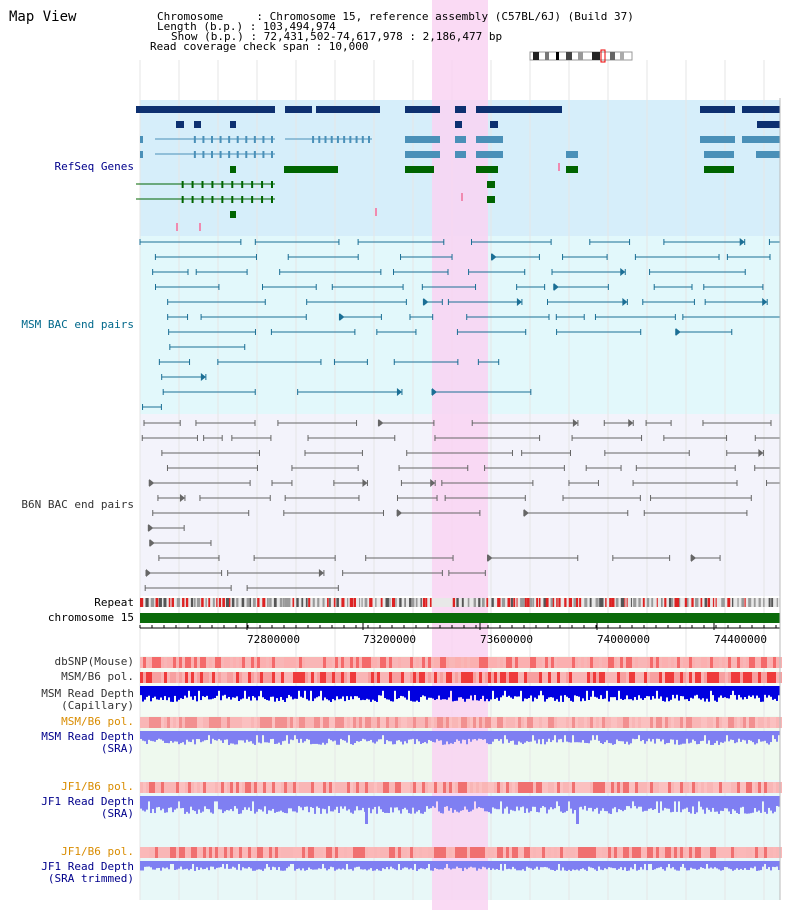  Describe the element at coordinates (87, 801) in the screenshot. I see `track-label-jf1-read-depth: JF1 Read Depth` at that location.